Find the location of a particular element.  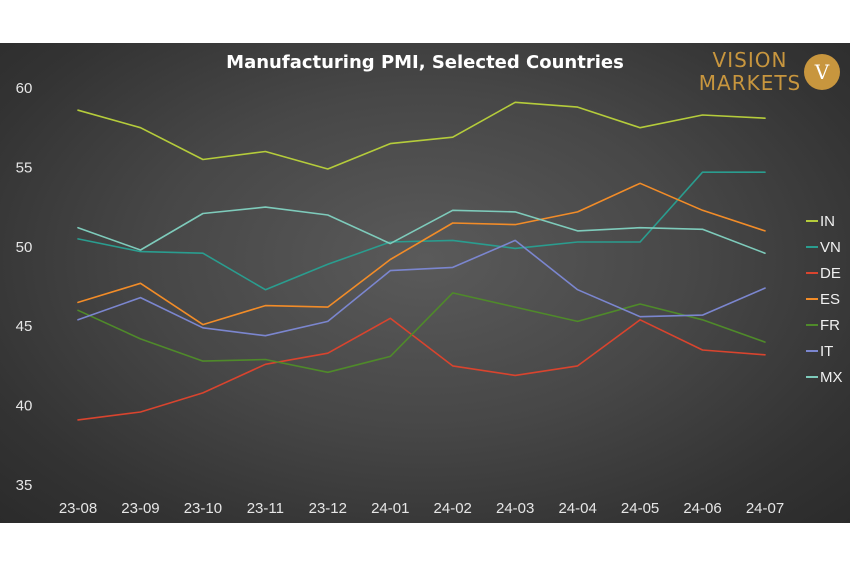

legend-label: FR is located at coordinates (830, 325).